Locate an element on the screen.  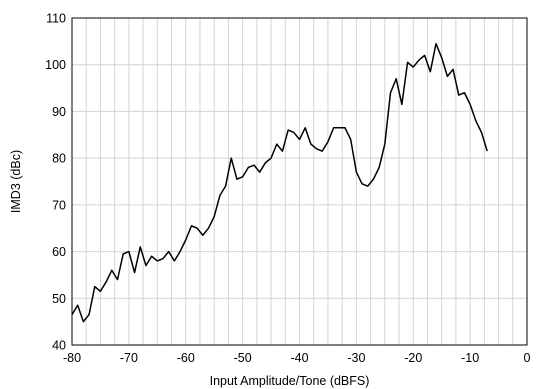
x-tick-label: 0 is located at coordinates (527, 358).